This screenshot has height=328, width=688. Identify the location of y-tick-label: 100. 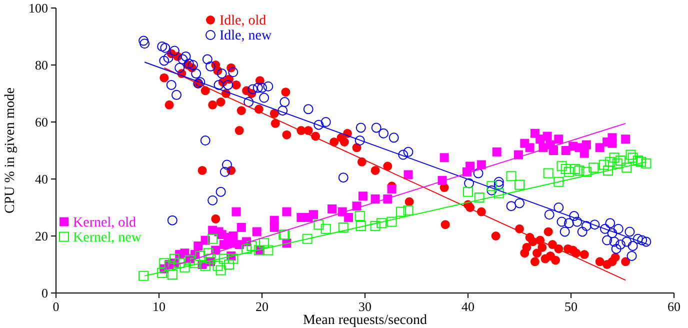
(38, 8).